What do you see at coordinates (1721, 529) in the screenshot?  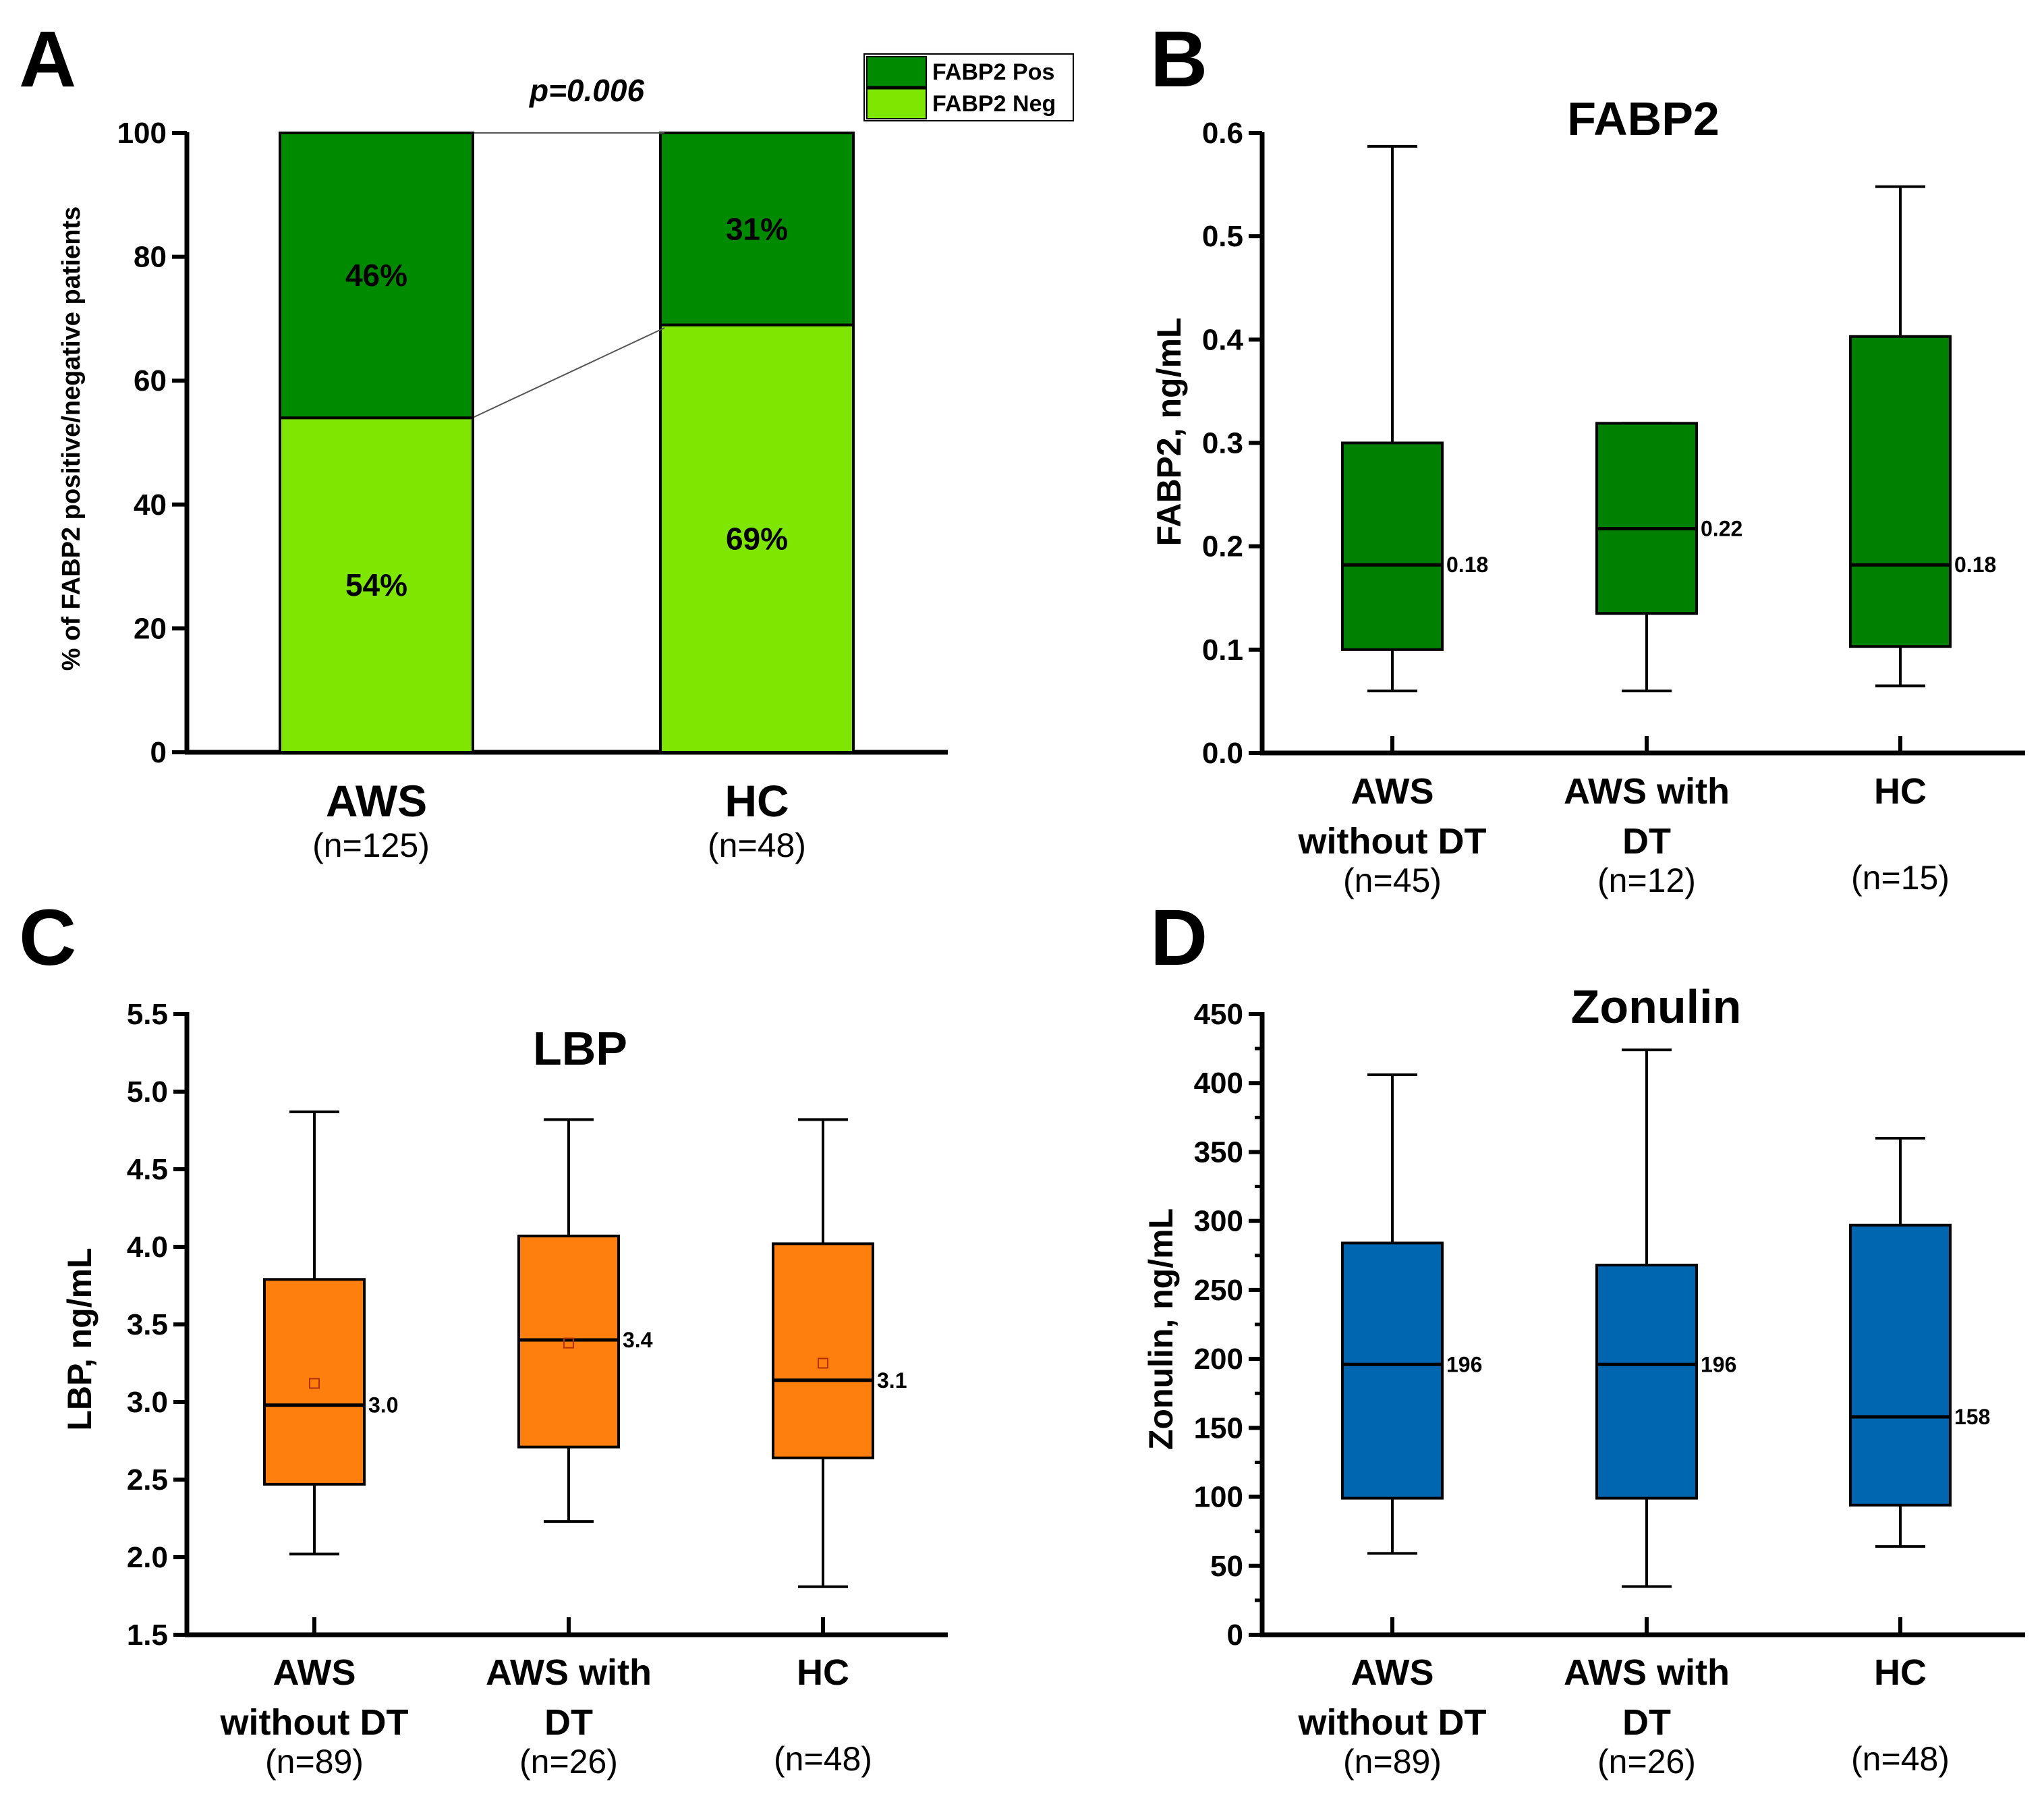 I see `median-label: 0.22` at bounding box center [1721, 529].